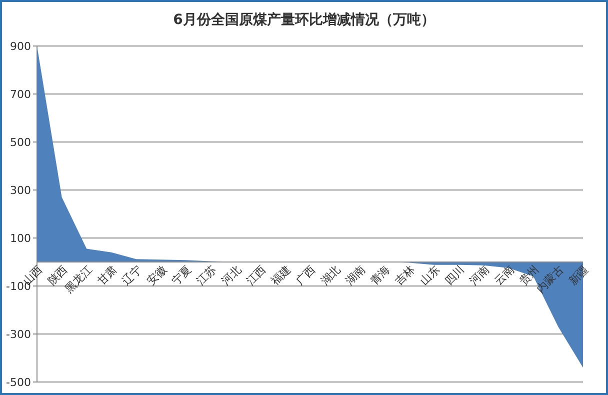 This screenshot has height=395, width=608. I want to click on x-tick-label: 宁夏, so click(181, 275).